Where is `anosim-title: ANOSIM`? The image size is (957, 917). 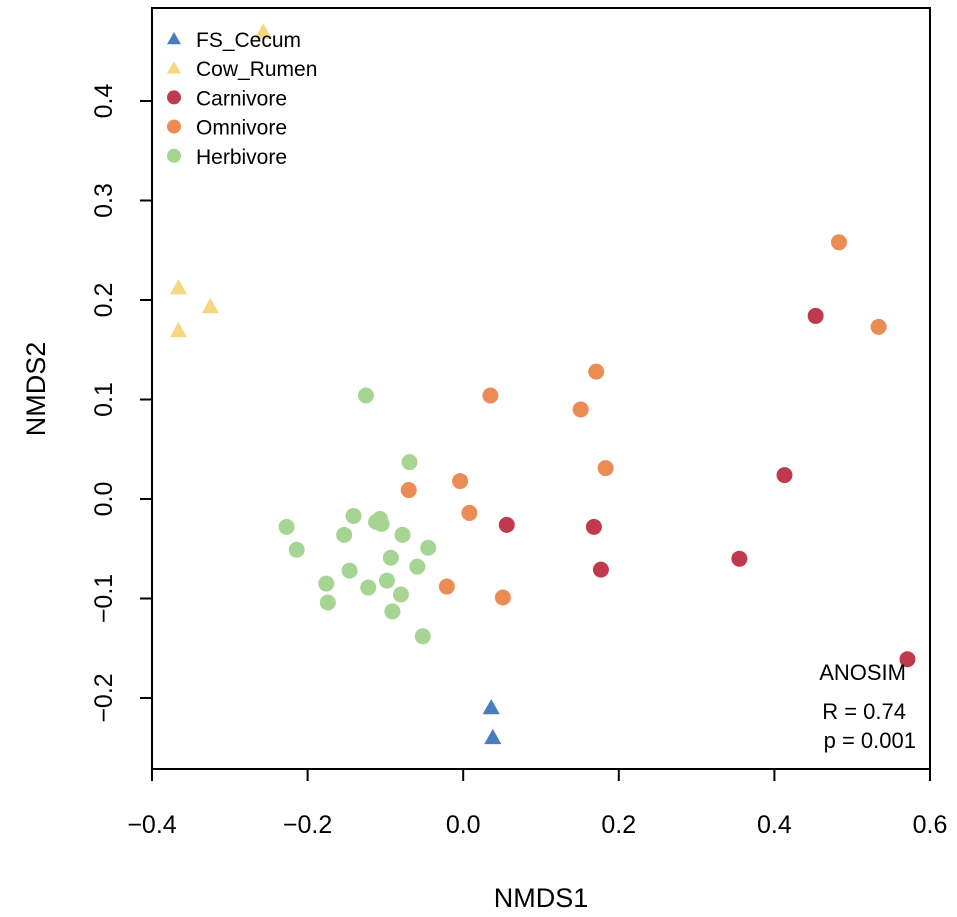
anosim-title: ANOSIM is located at coordinates (862, 672).